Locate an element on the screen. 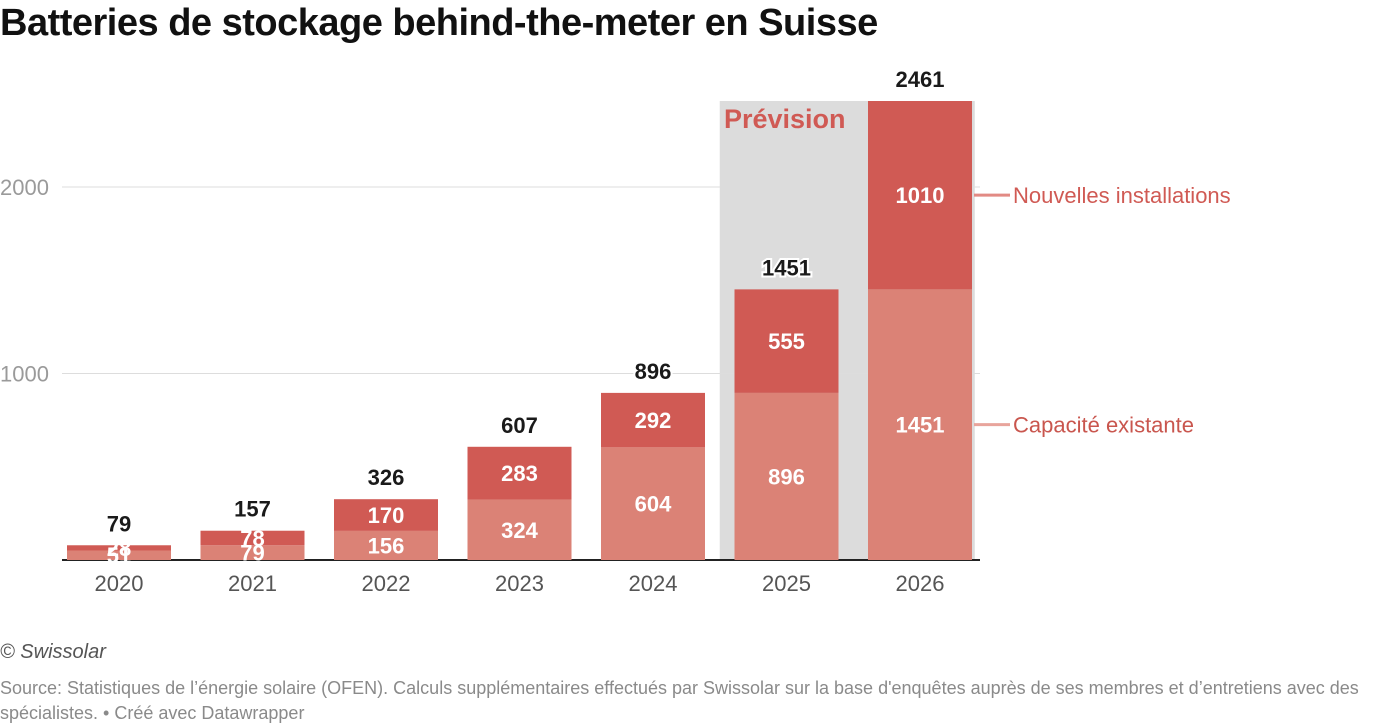 This screenshot has width=1400, height=726. forecast-label: Prévision is located at coordinates (785, 119).